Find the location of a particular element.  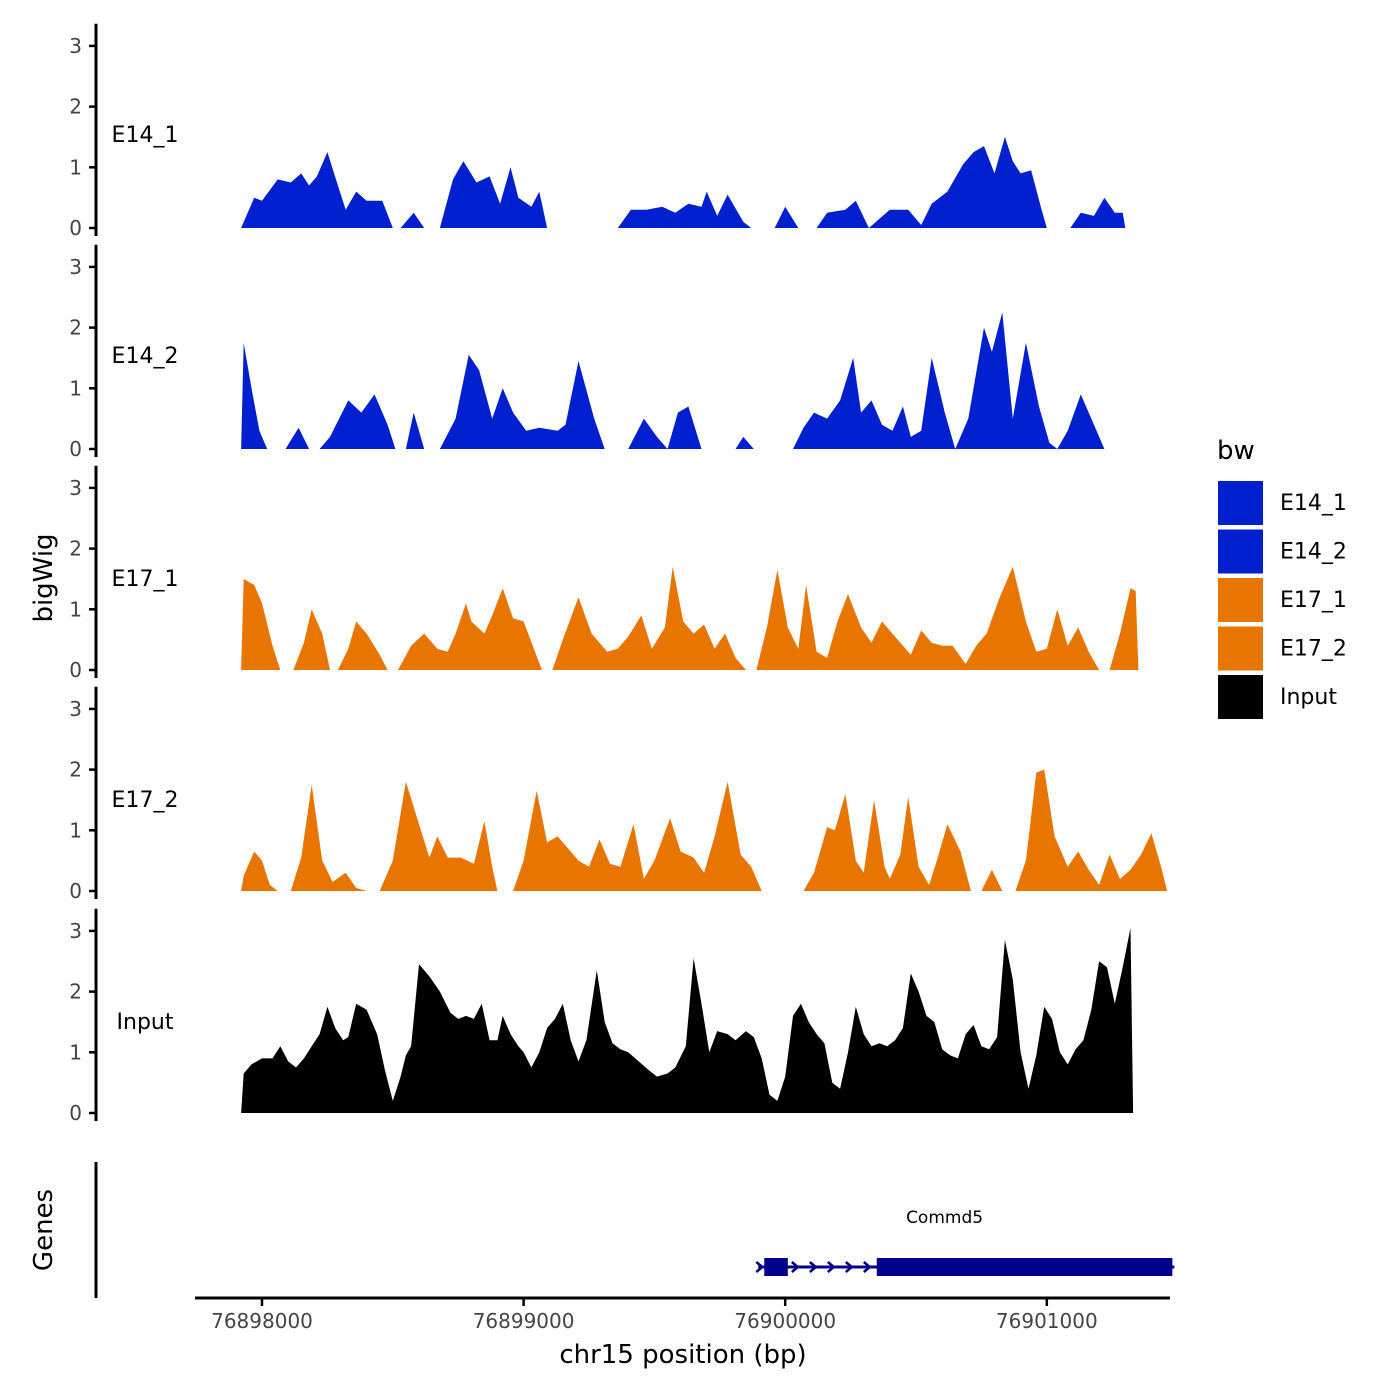

track-label-input: Input is located at coordinates (145, 1022).